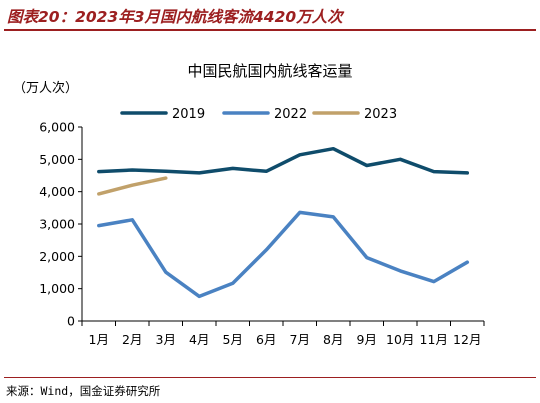 This screenshot has width=540, height=403. What do you see at coordinates (71, 321) in the screenshot?
I see `y-tick-label: 0` at bounding box center [71, 321].